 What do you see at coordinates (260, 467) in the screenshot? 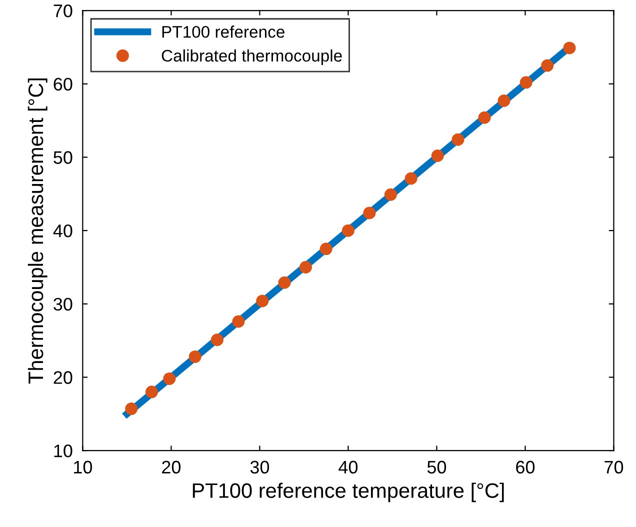
I see `x-tick-label: 30` at bounding box center [260, 467].